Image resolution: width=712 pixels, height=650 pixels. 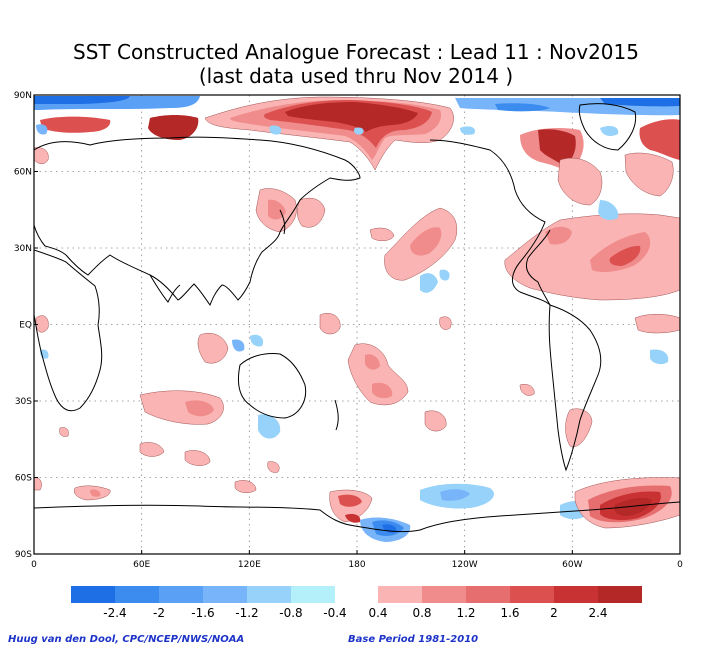 What do you see at coordinates (23, 96) in the screenshot?
I see `lat-label: 90N` at bounding box center [23, 96].